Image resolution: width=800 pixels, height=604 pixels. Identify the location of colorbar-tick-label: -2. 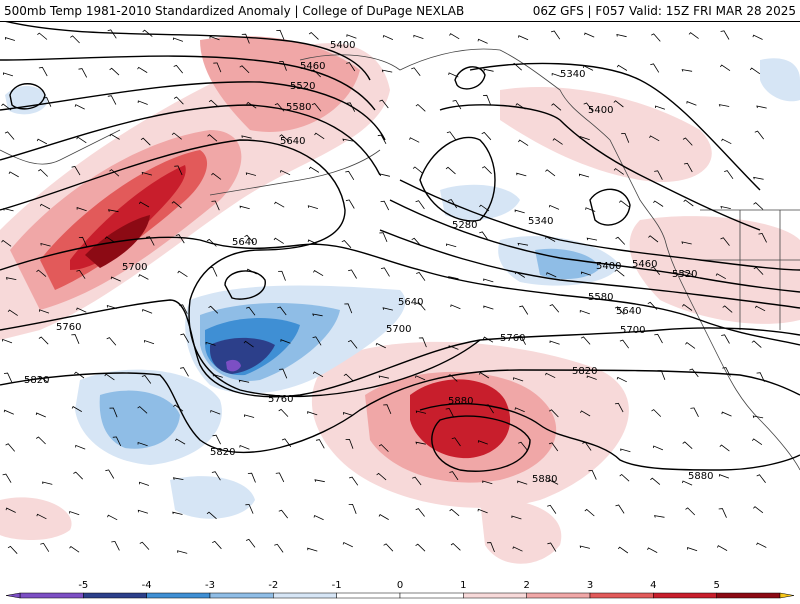
(273, 585).